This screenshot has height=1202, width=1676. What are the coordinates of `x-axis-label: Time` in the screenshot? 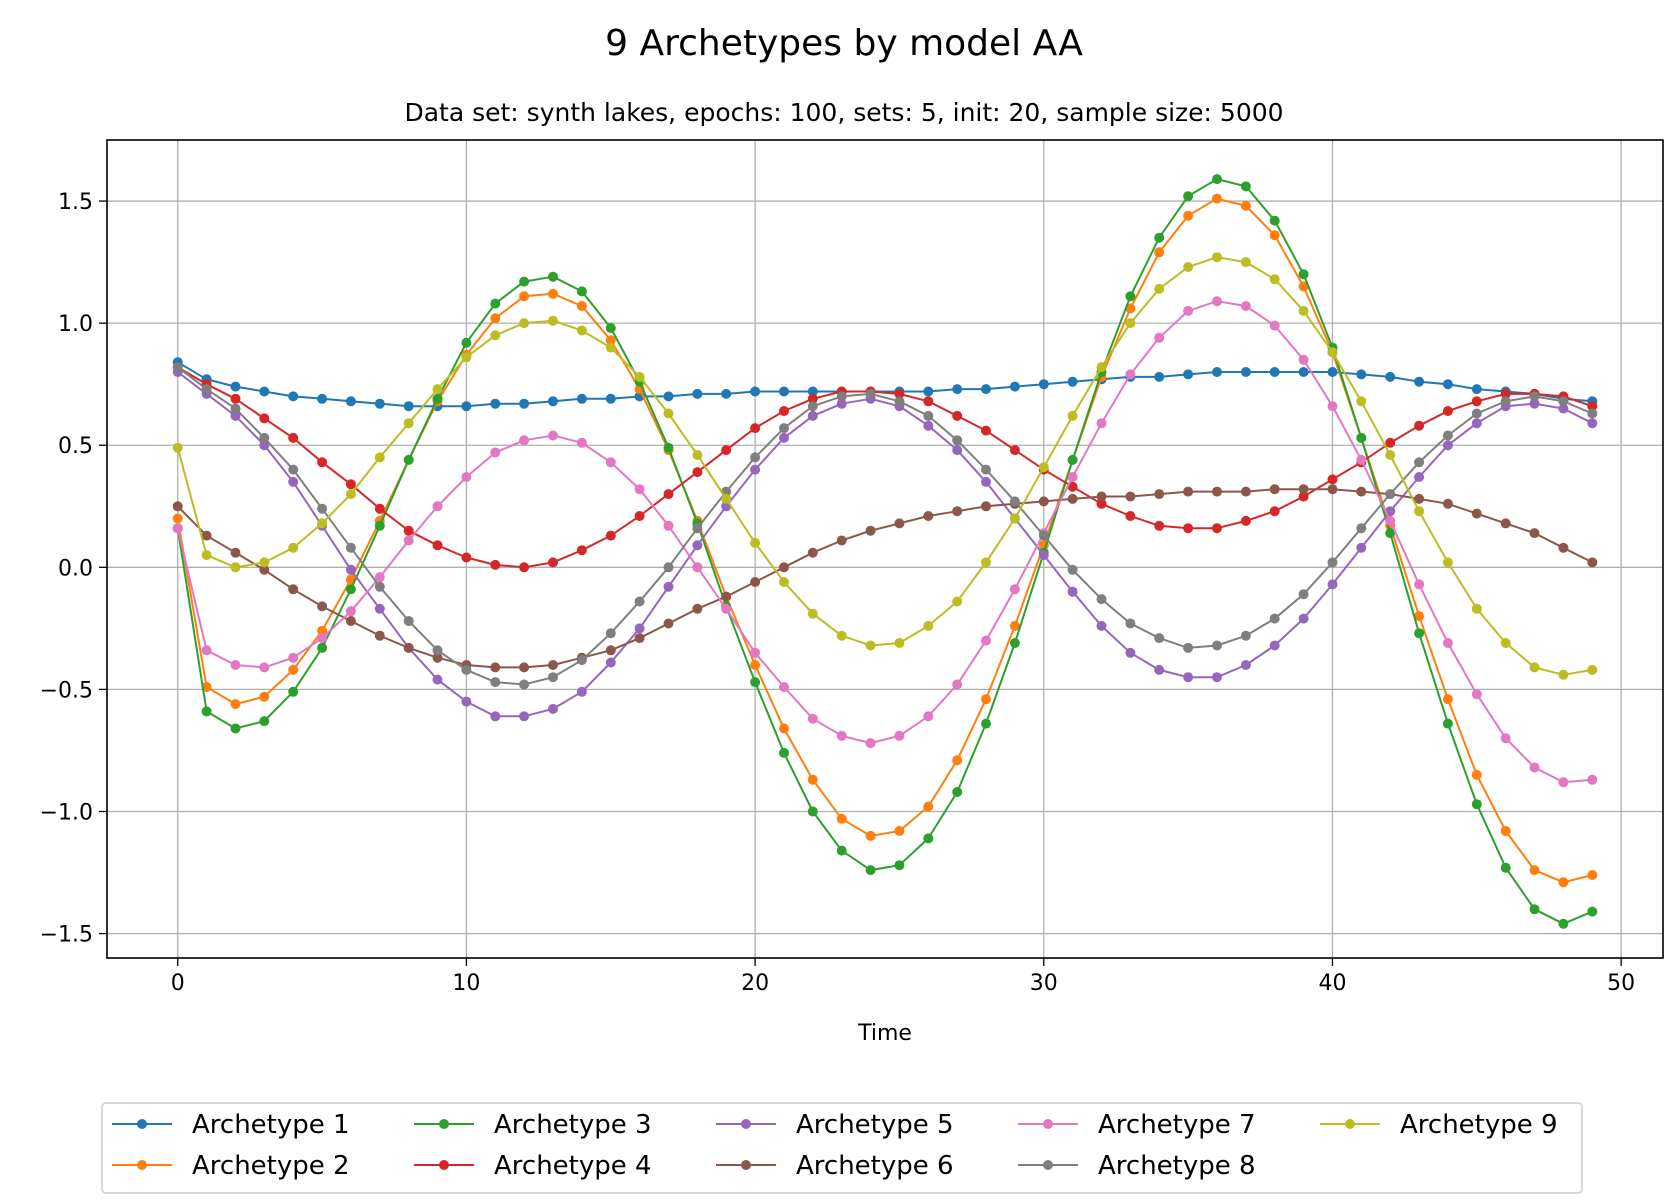 It's located at (884, 1033).